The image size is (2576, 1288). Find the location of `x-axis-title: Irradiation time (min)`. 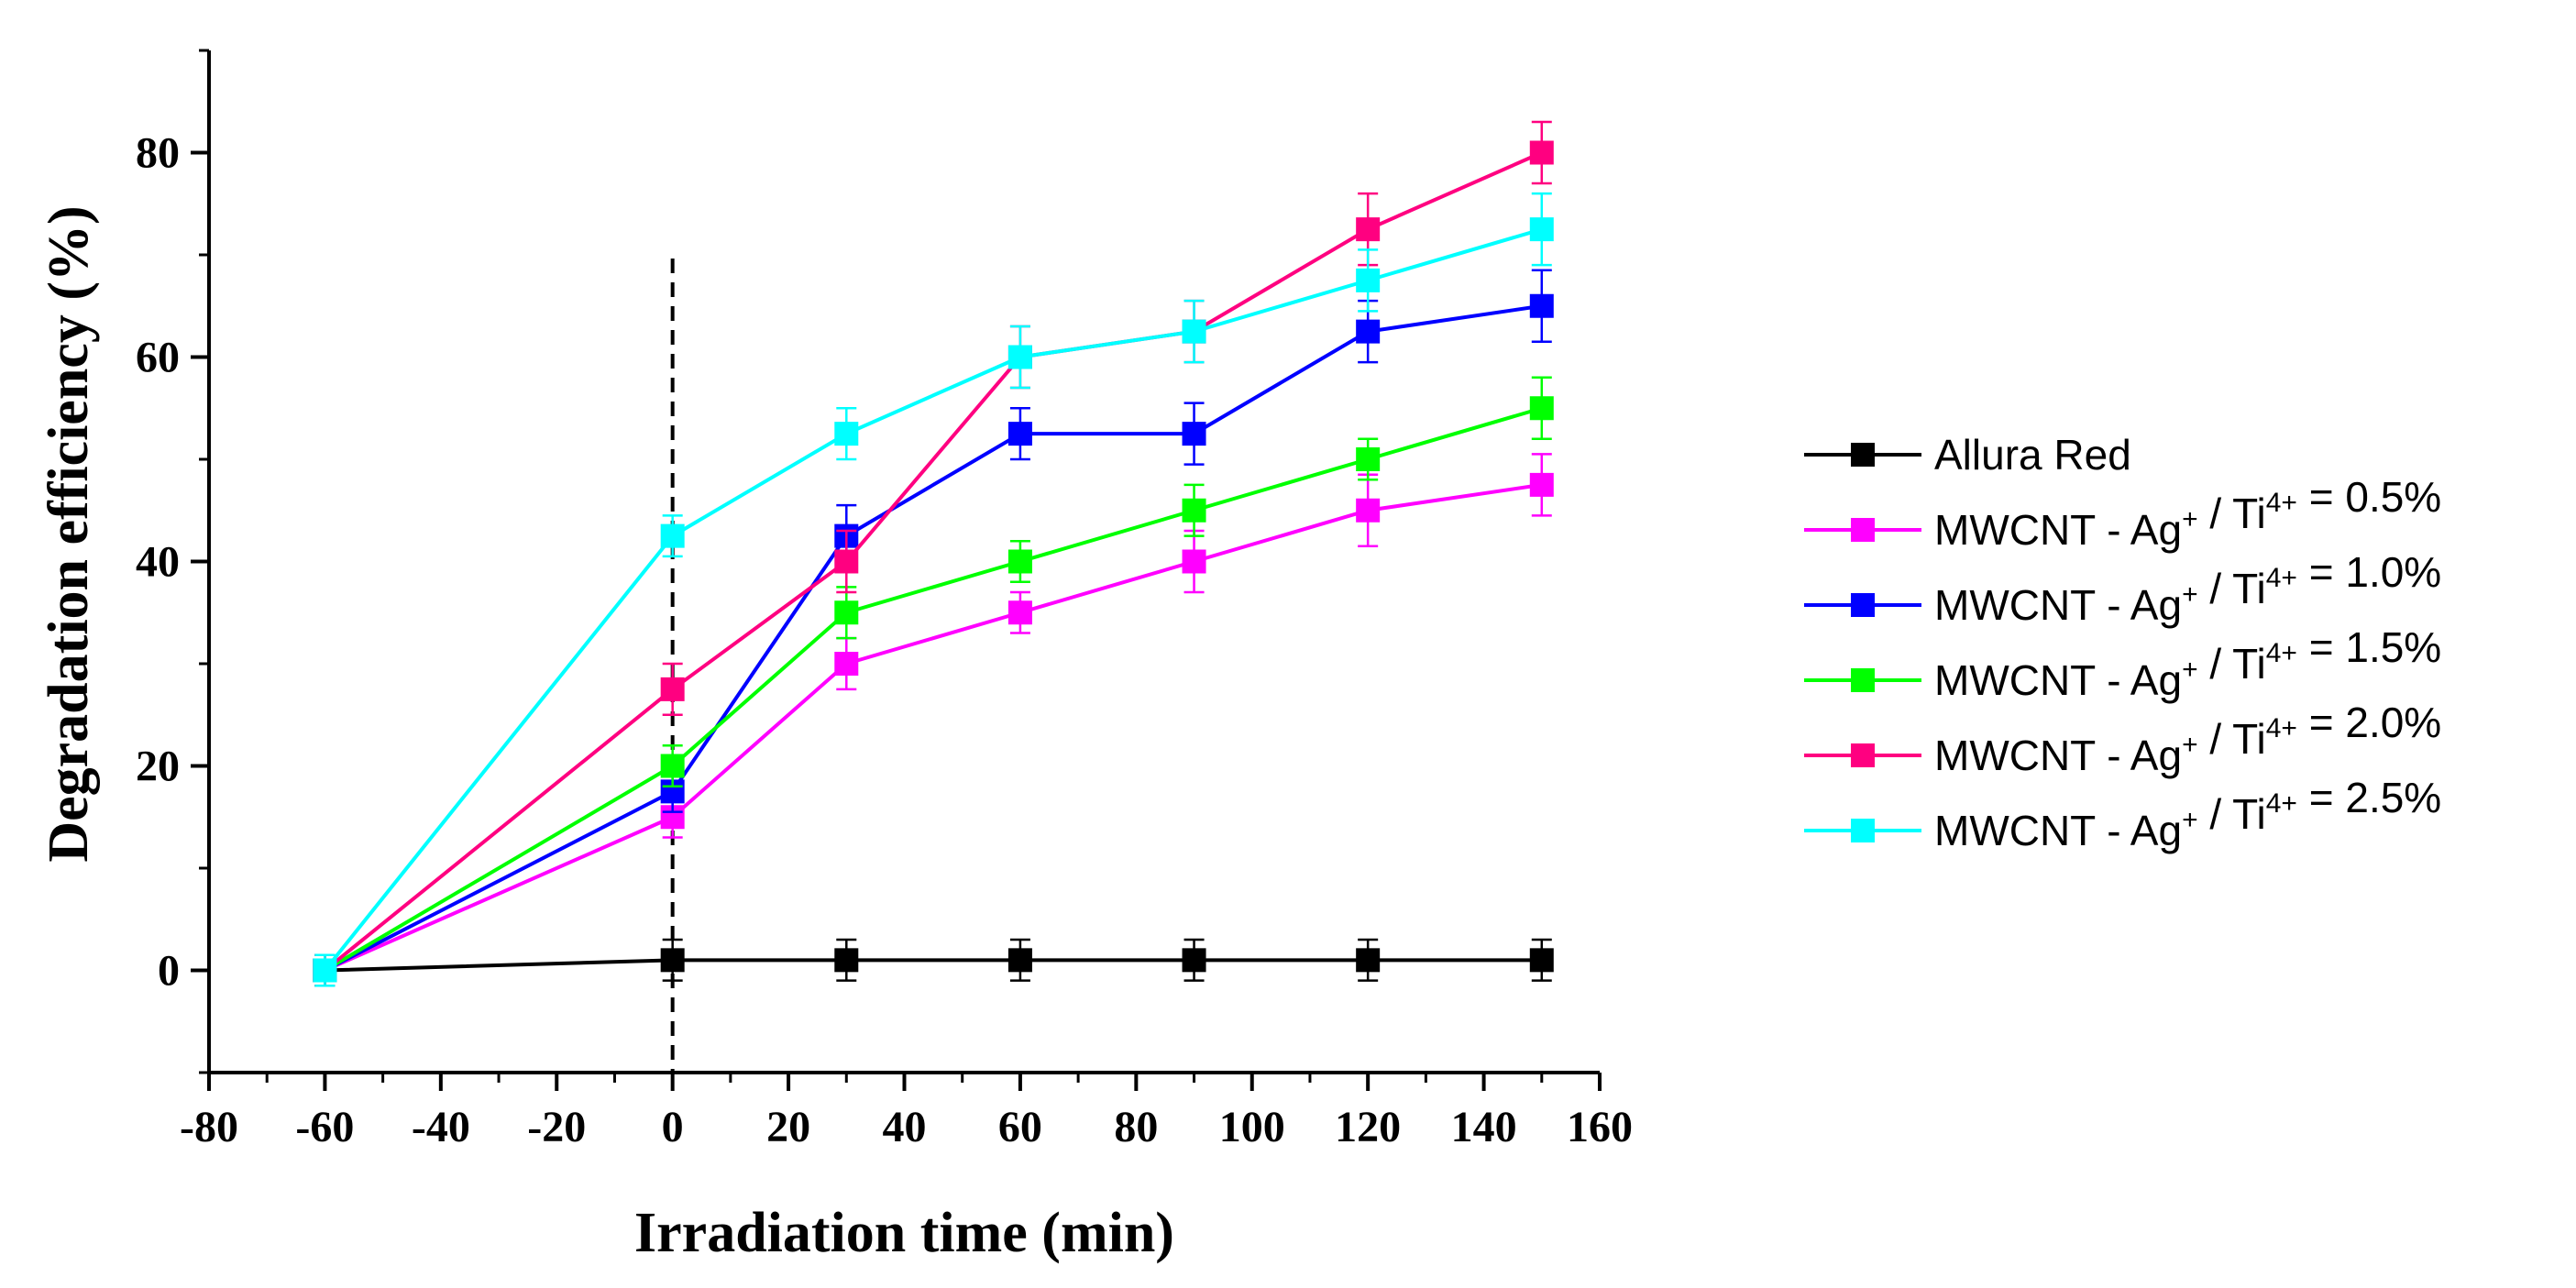

x-axis-title: Irradiation time (min) is located at coordinates (904, 1233).